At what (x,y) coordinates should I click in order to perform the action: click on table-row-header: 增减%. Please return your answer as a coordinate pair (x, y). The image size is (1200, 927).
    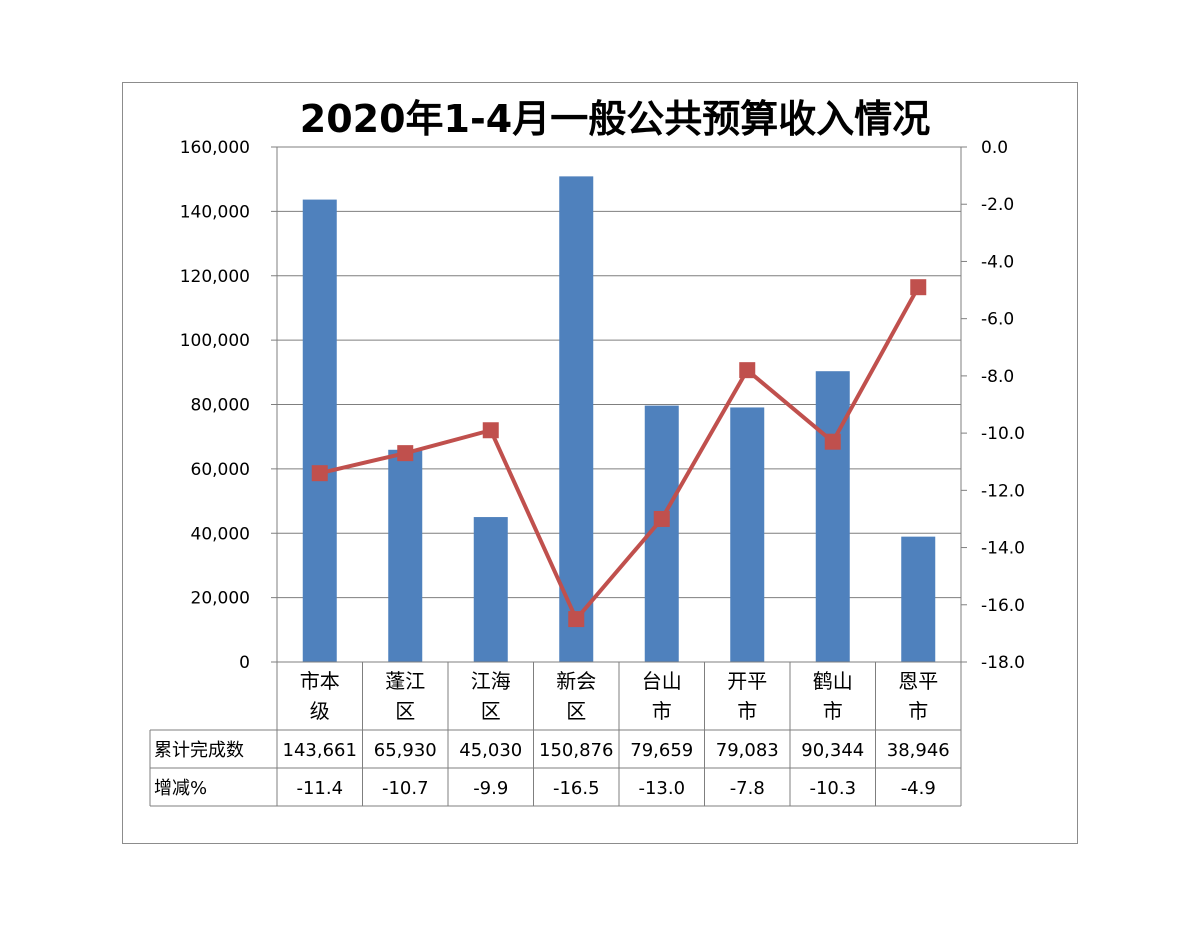
    Looking at the image, I should click on (180, 788).